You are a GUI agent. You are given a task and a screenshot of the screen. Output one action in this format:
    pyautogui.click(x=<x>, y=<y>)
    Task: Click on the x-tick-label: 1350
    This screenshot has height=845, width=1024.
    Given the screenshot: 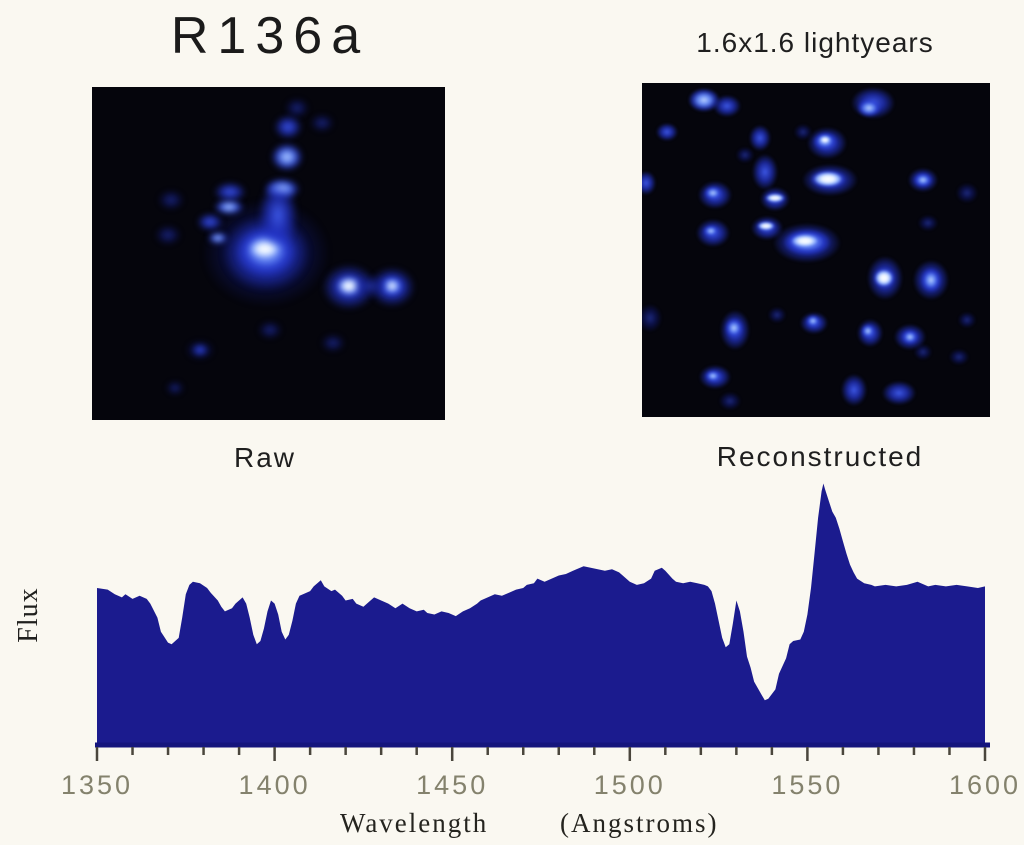 What is the action you would take?
    pyautogui.click(x=97, y=785)
    